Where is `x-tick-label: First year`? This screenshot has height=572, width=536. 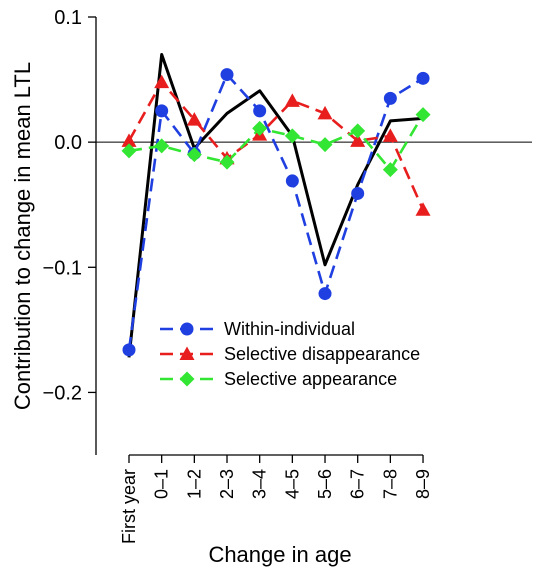
x-tick-label: First year is located at coordinates (129, 506).